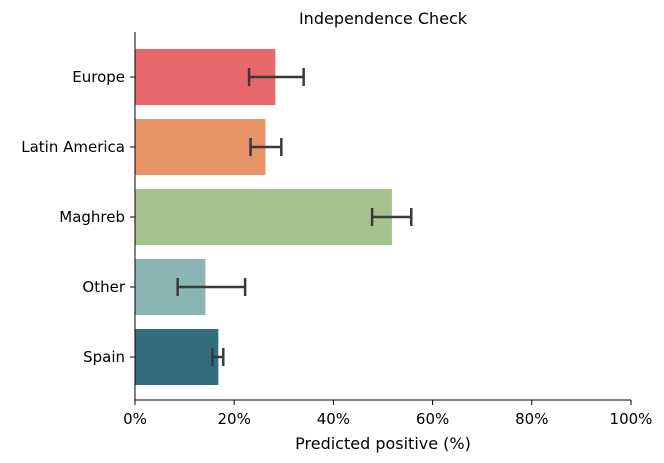  What do you see at coordinates (531, 419) in the screenshot?
I see `x-tick-label: 80%` at bounding box center [531, 419].